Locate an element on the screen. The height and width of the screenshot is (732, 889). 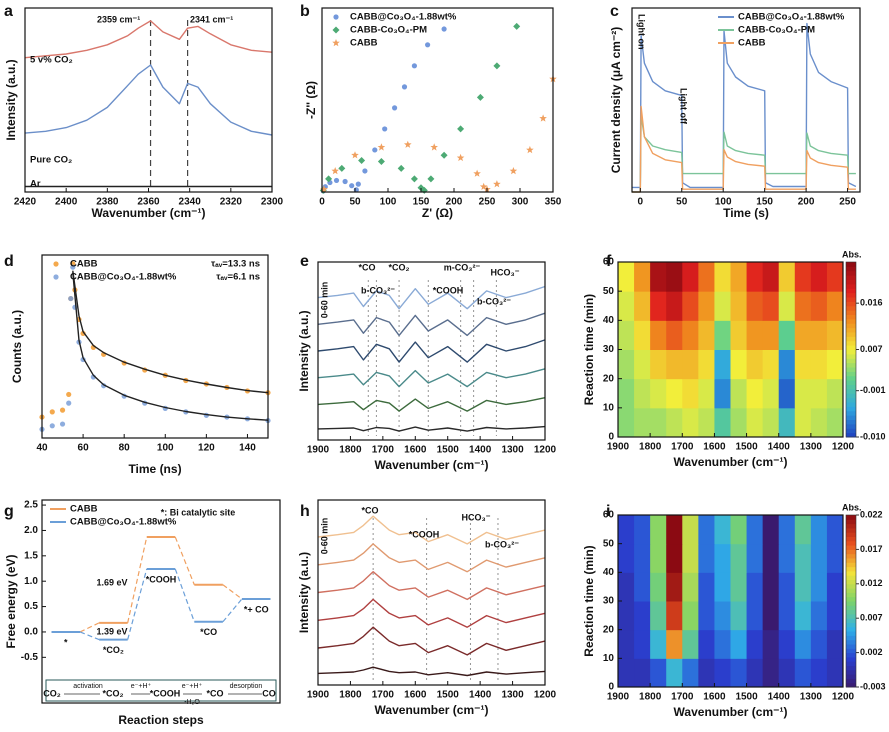
x-axis-label: Time (ns) is located at coordinates (154, 469).